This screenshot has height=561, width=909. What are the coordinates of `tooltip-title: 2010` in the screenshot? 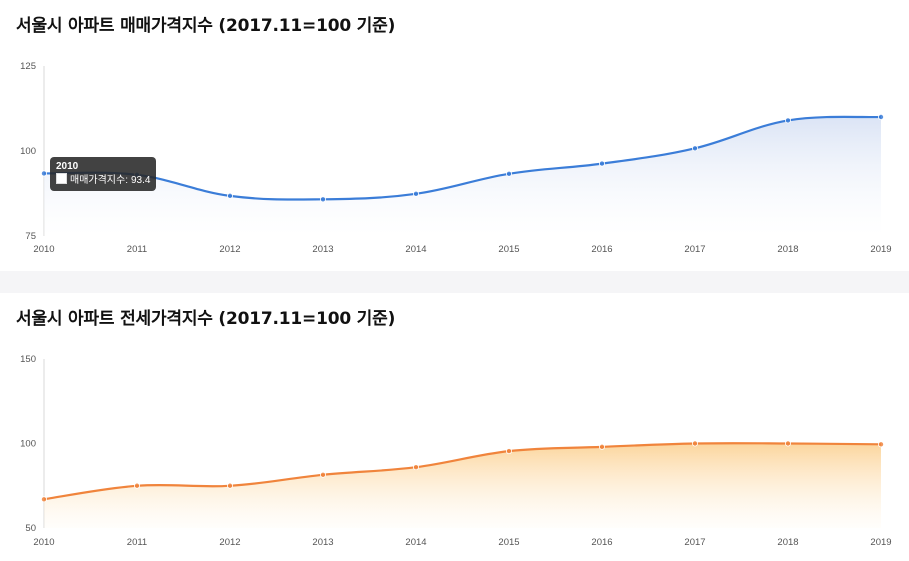 It's located at (67, 166).